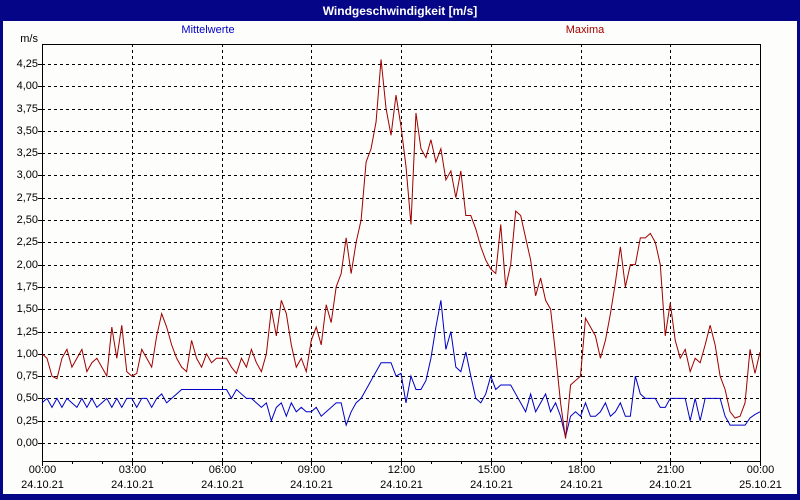  I want to click on y-tick-label: 3,75, so click(27, 108).